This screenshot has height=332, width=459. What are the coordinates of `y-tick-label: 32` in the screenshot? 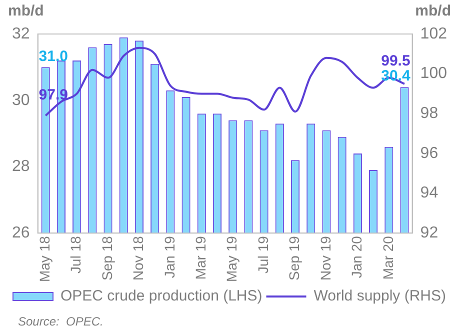 It's located at (21, 33).